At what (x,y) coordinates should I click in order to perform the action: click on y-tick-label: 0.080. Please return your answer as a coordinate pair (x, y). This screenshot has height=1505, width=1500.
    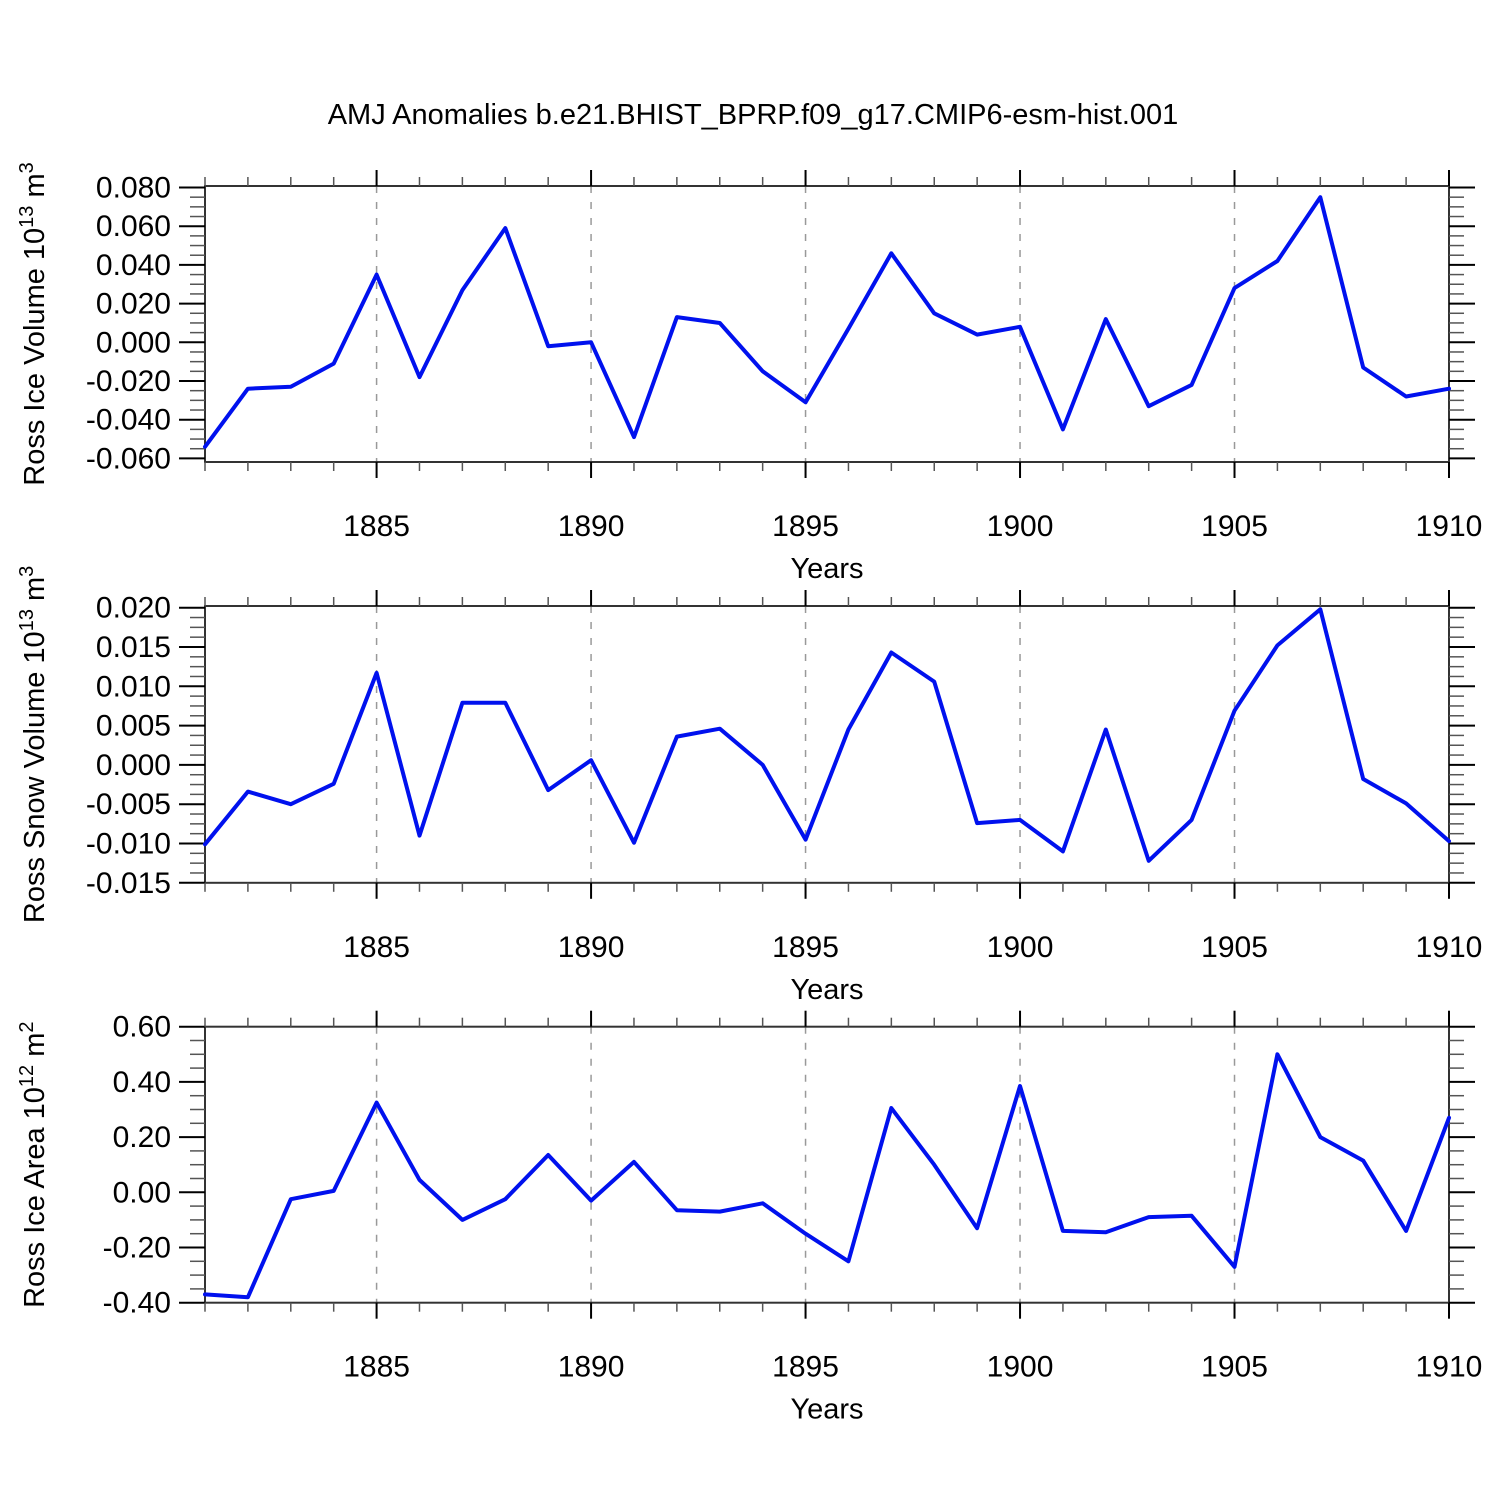
    Looking at the image, I should click on (133, 188).